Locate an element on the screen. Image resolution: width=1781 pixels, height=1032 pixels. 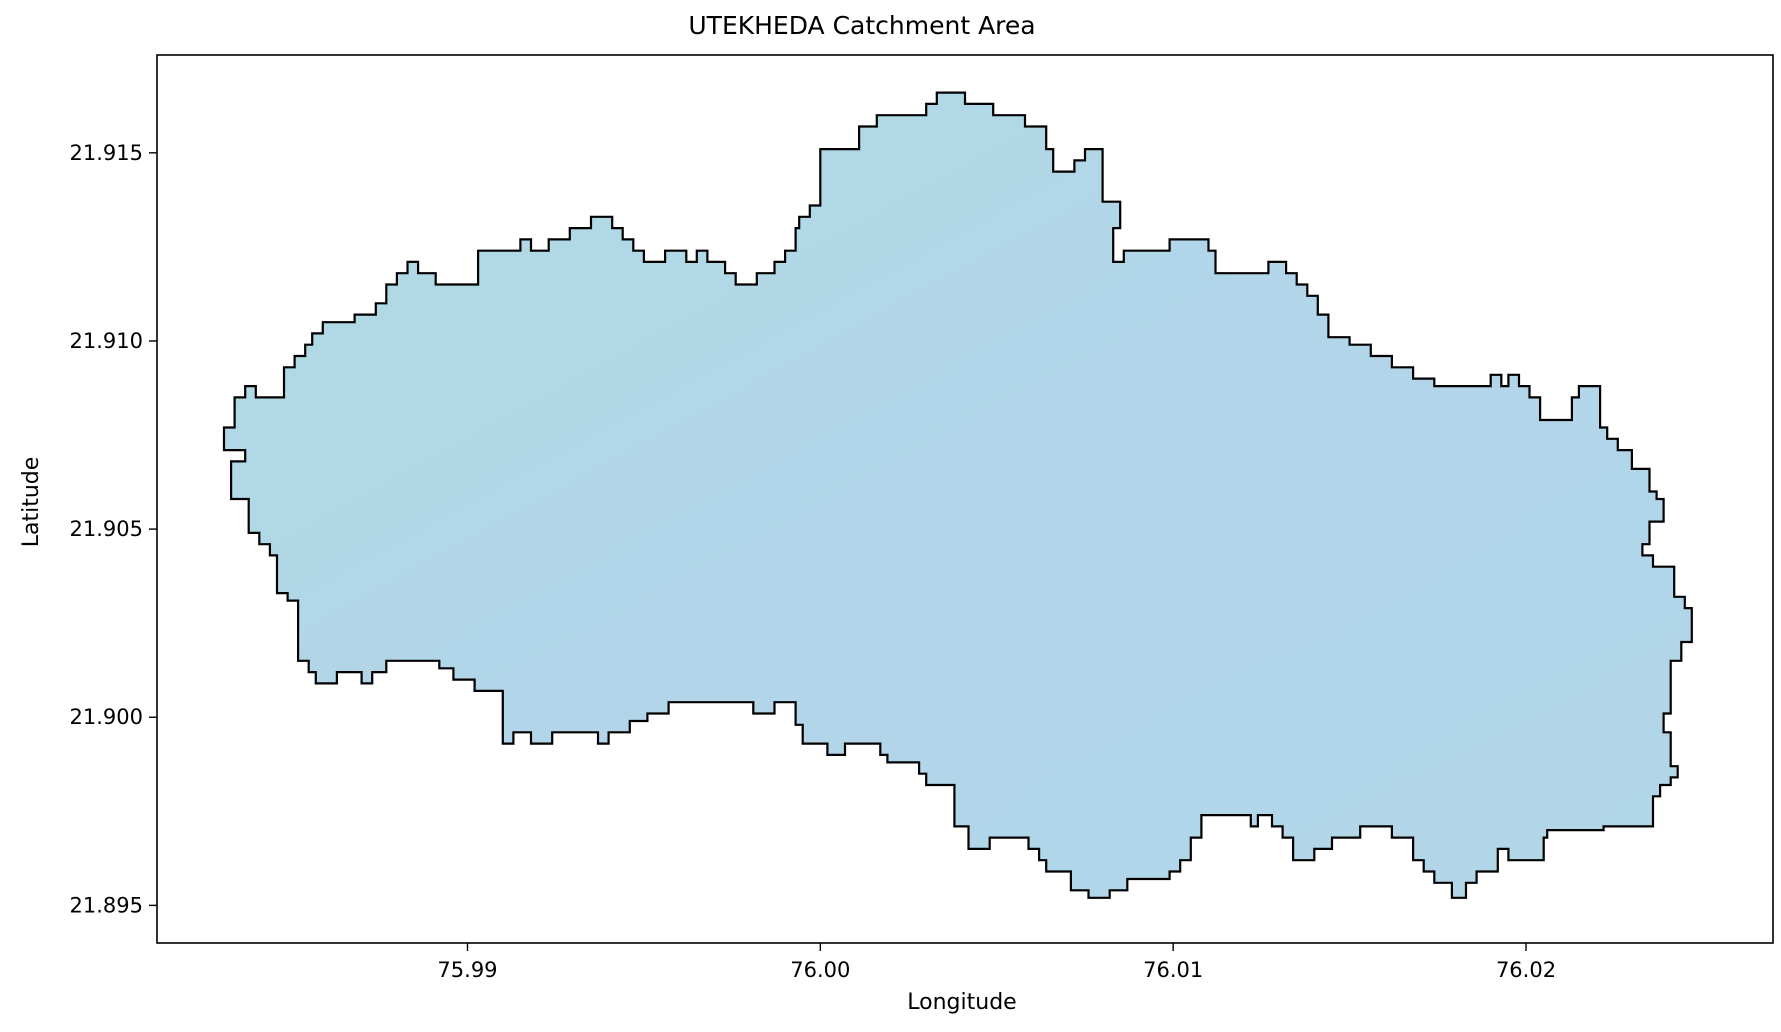
y-axis-label: Latitude is located at coordinates (31, 502).